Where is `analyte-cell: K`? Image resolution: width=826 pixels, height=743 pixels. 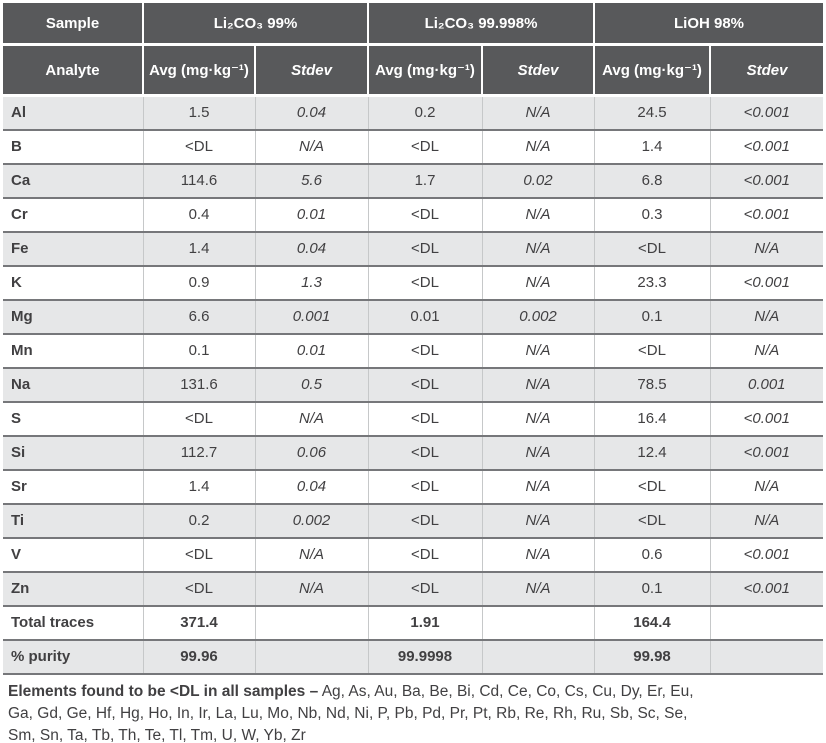 analyte-cell: K is located at coordinates (73, 282).